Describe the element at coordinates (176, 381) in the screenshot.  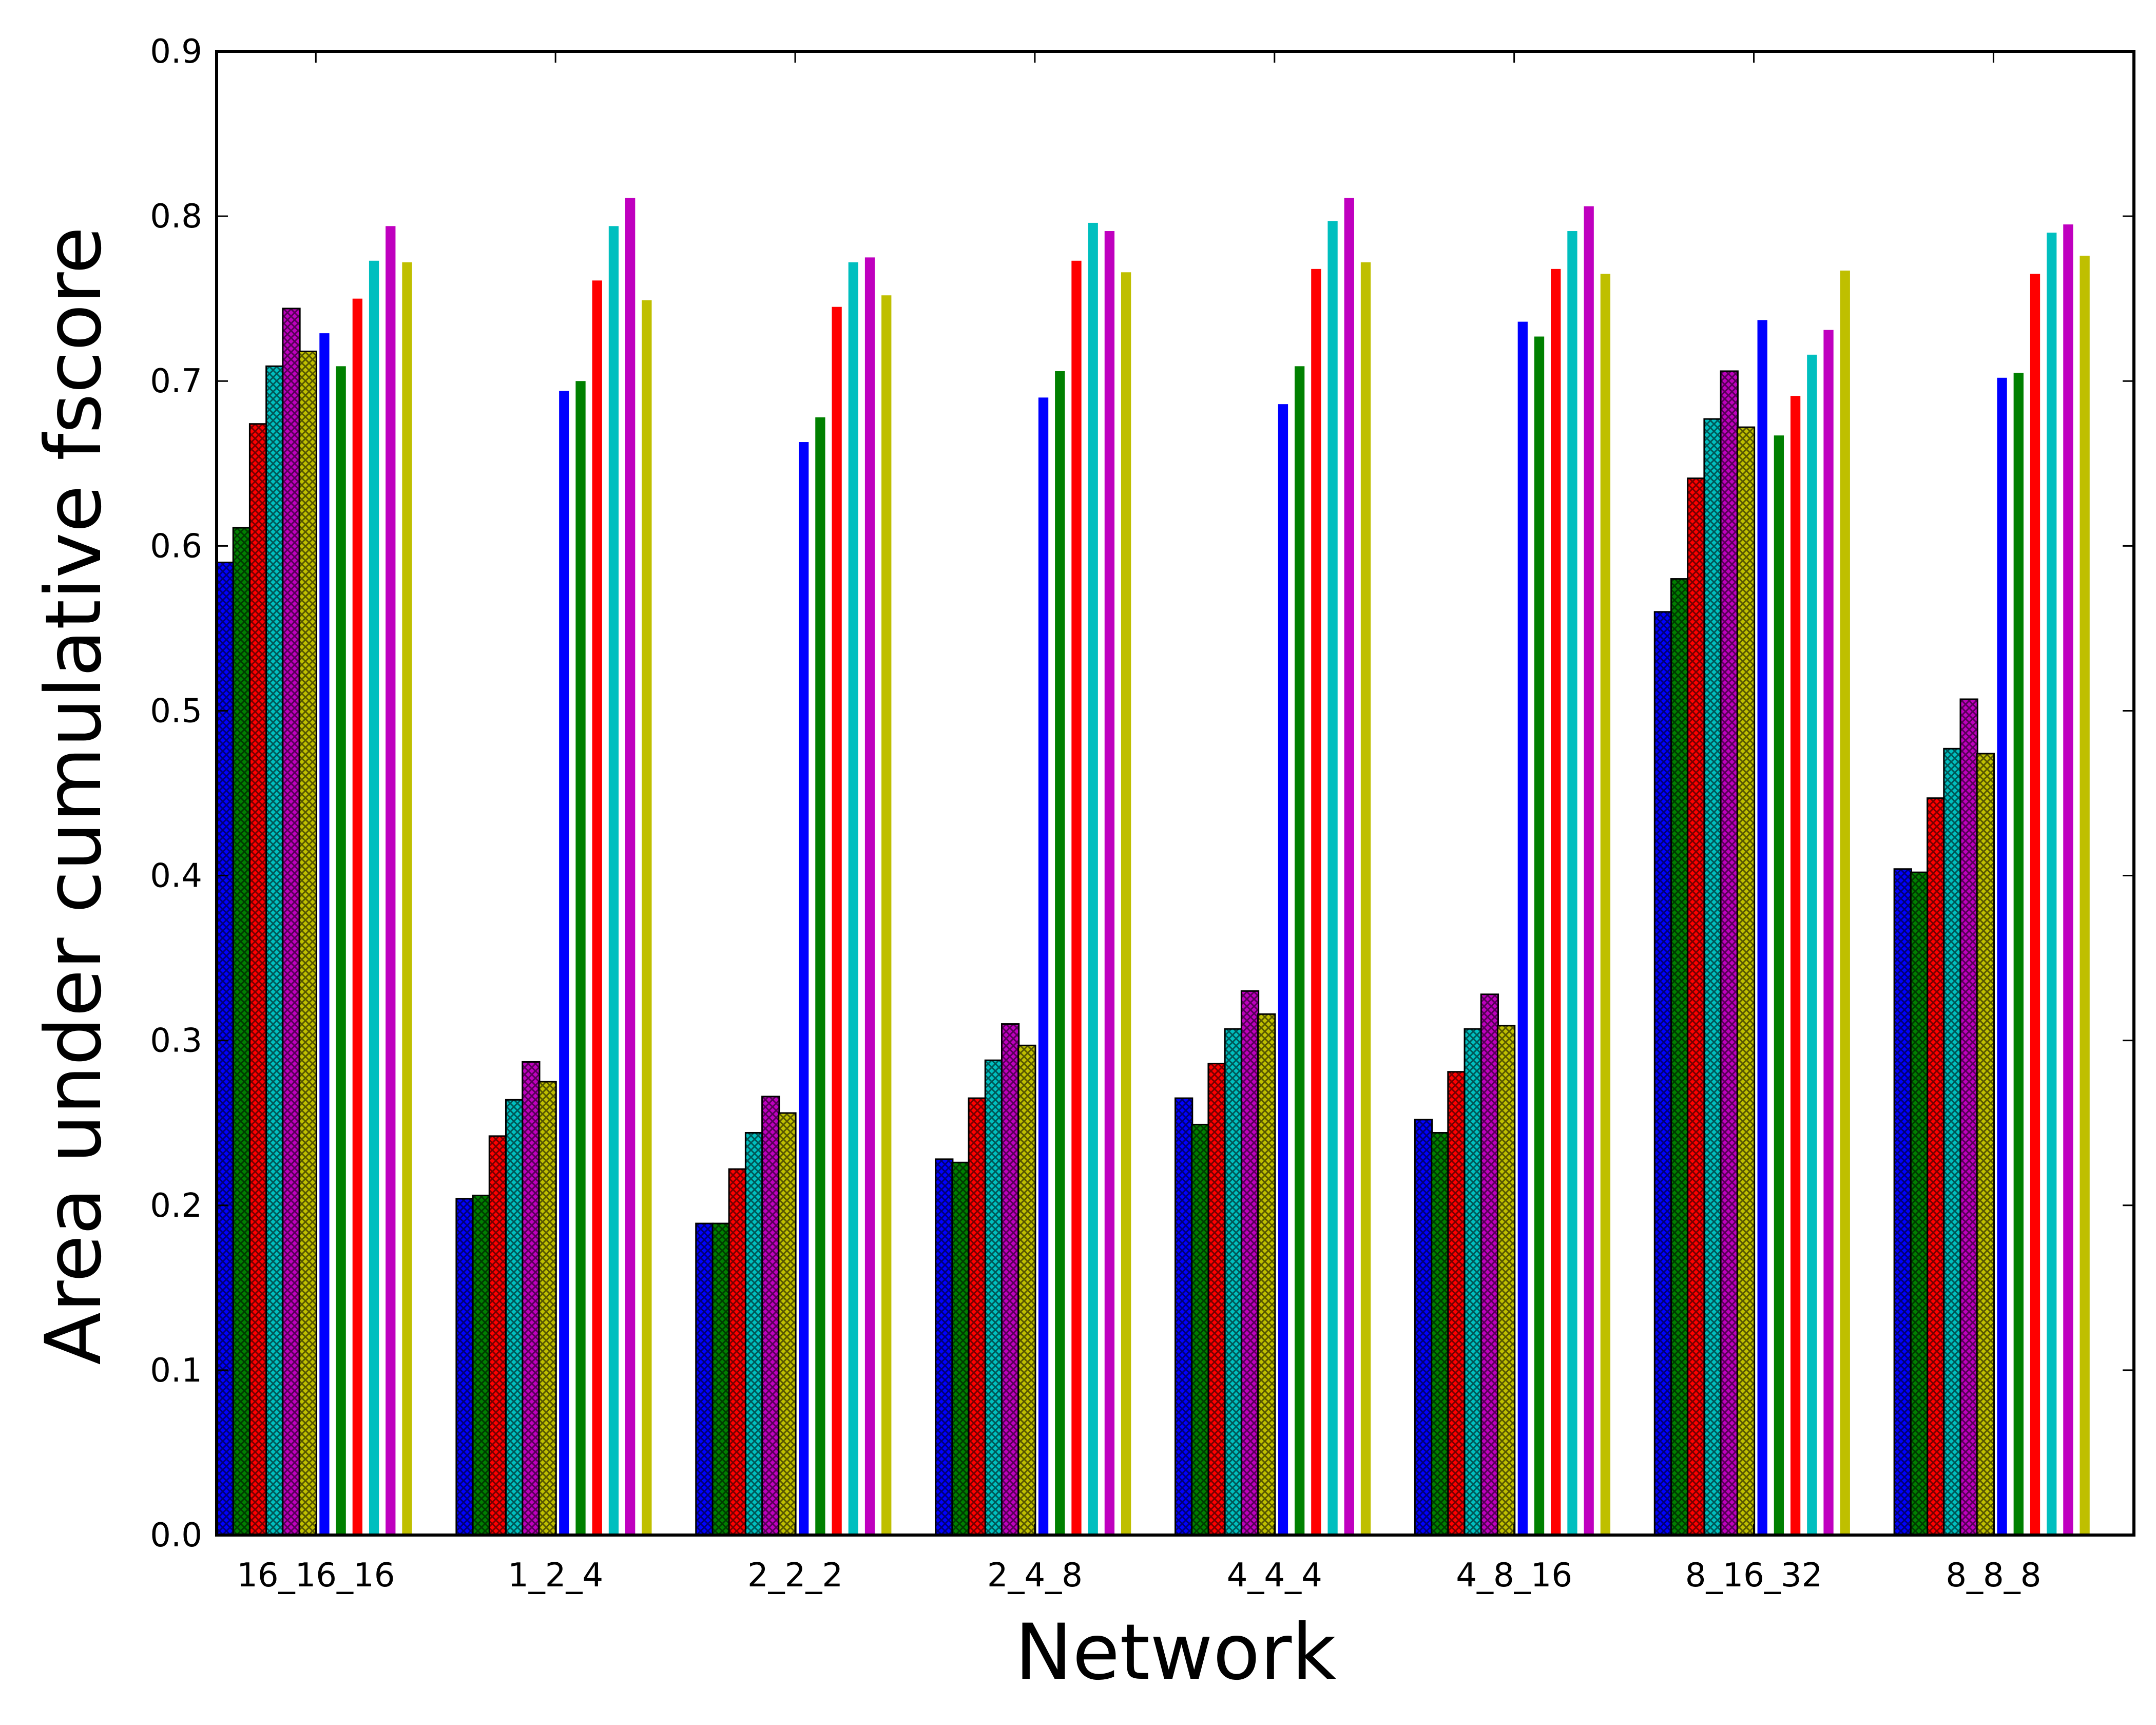
I see `y-tick-label: 0.7` at that location.